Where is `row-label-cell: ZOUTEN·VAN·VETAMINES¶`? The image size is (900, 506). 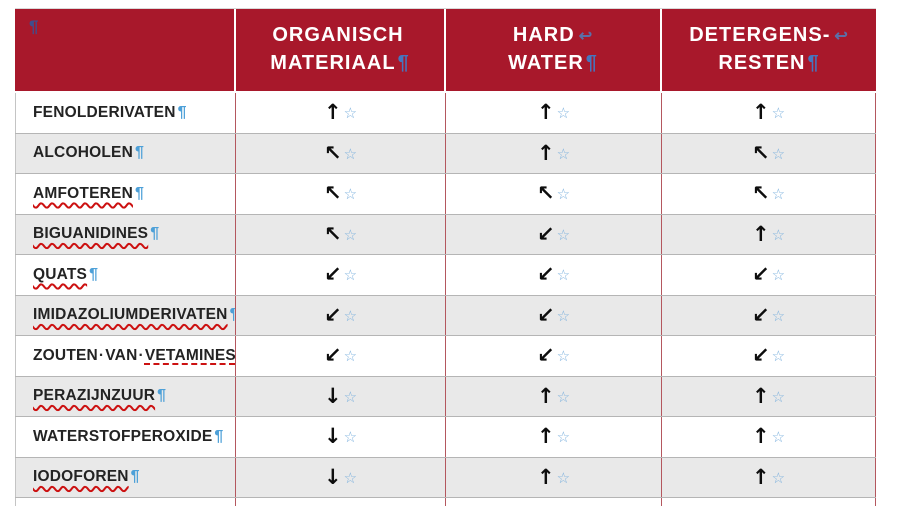
row-label-cell: ZOUTEN·VAN·VETAMINES¶ is located at coordinates (125, 356).